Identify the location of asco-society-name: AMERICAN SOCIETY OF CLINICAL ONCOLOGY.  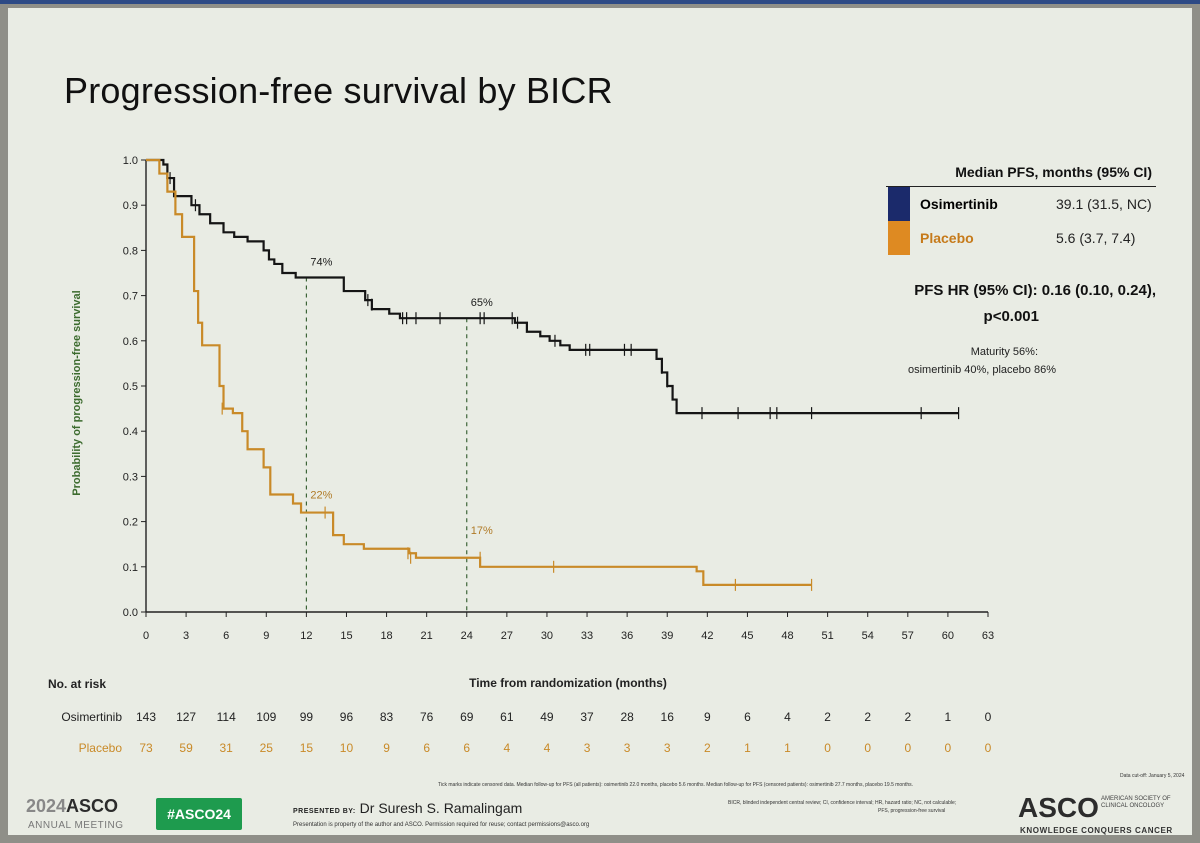
(1136, 802).